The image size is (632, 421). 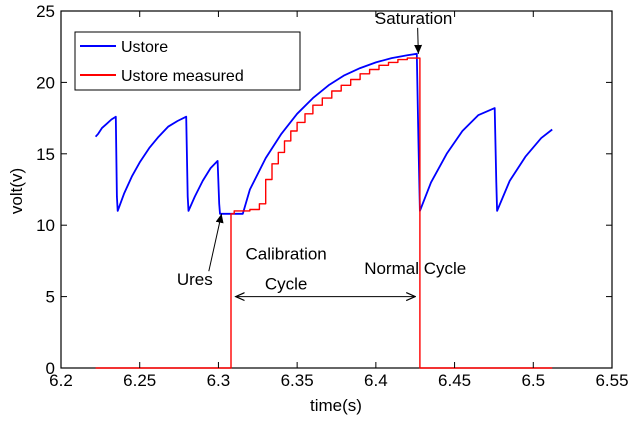 I want to click on y-tick-label: 10, so click(x=45, y=225).